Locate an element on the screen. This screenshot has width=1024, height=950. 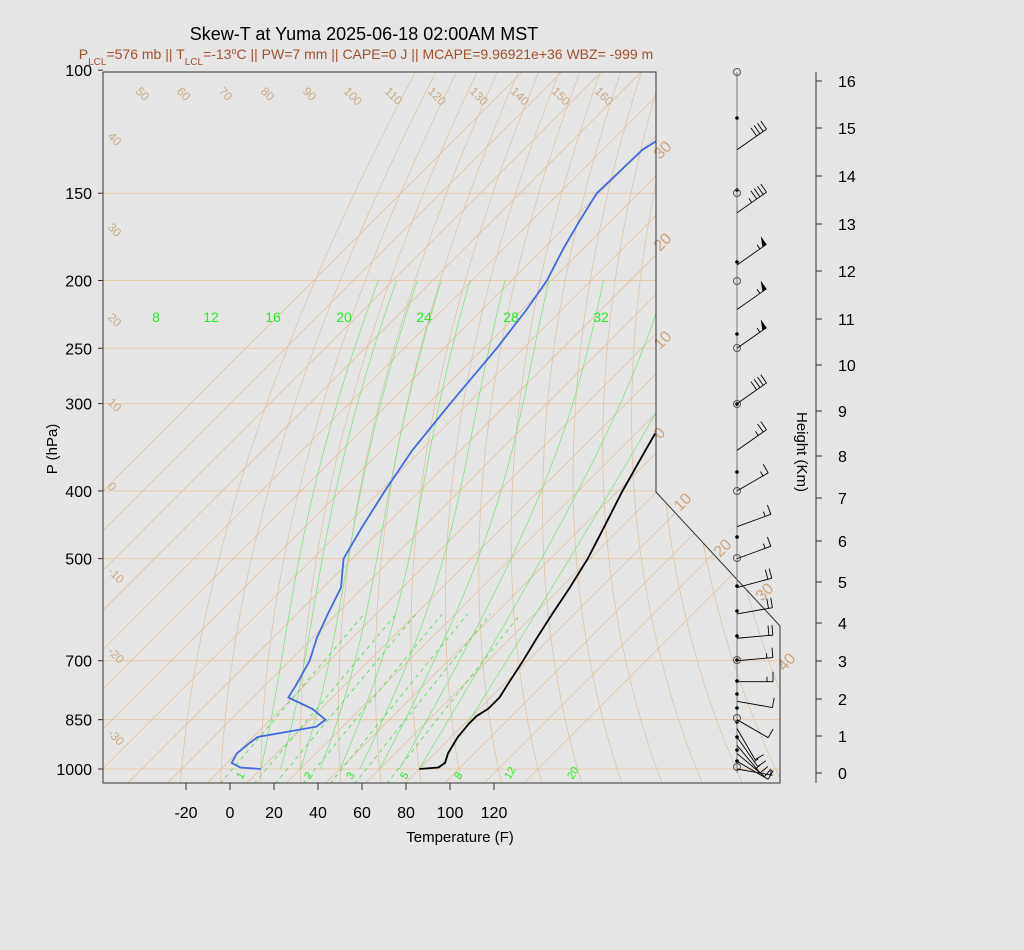
temperature-tick-label: 20 is located at coordinates (274, 813).